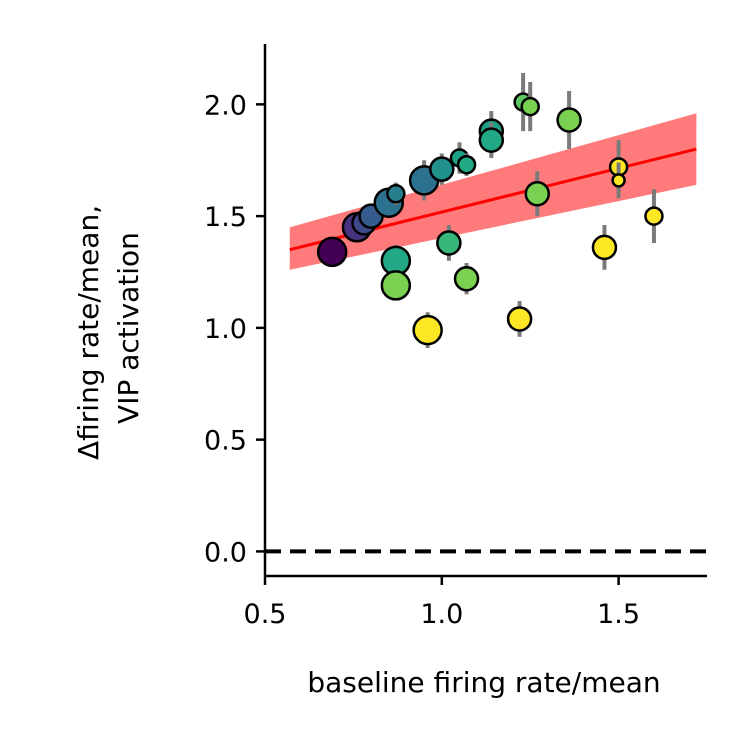  I want to click on y-axis-label-line-1: Δfiring rate/mean,, so click(88, 332).